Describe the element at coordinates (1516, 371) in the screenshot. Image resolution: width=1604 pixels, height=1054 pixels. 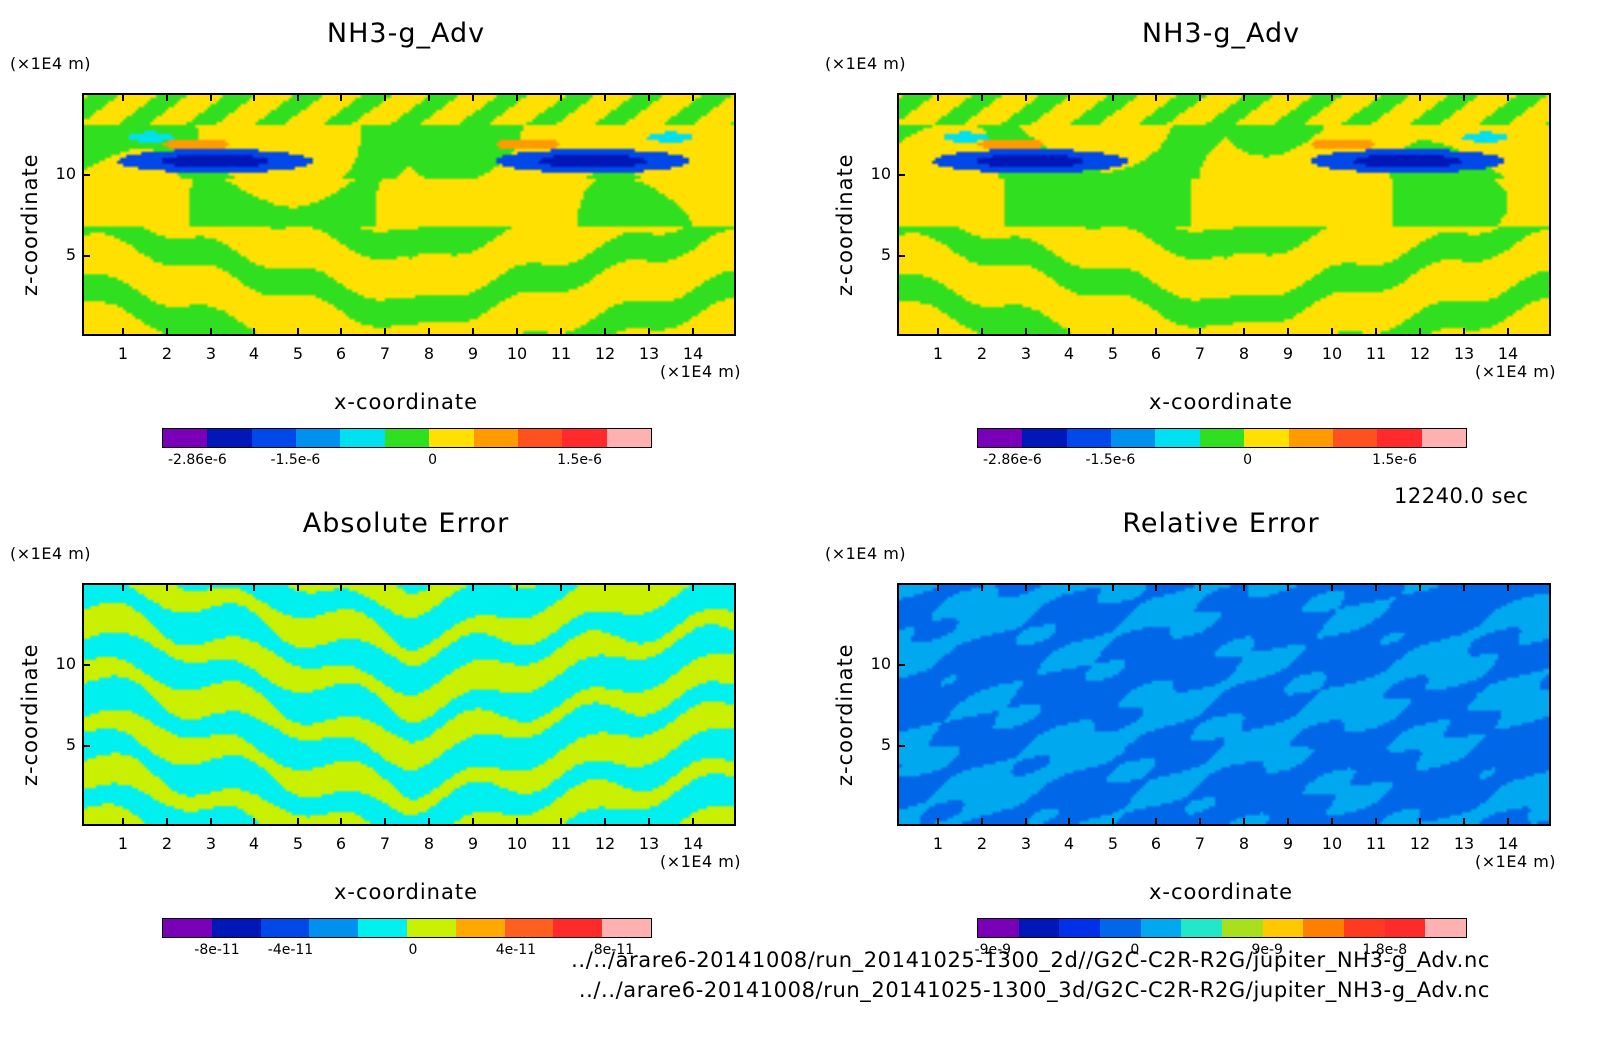
I see `x-unit-label: (×1E4 m)` at that location.